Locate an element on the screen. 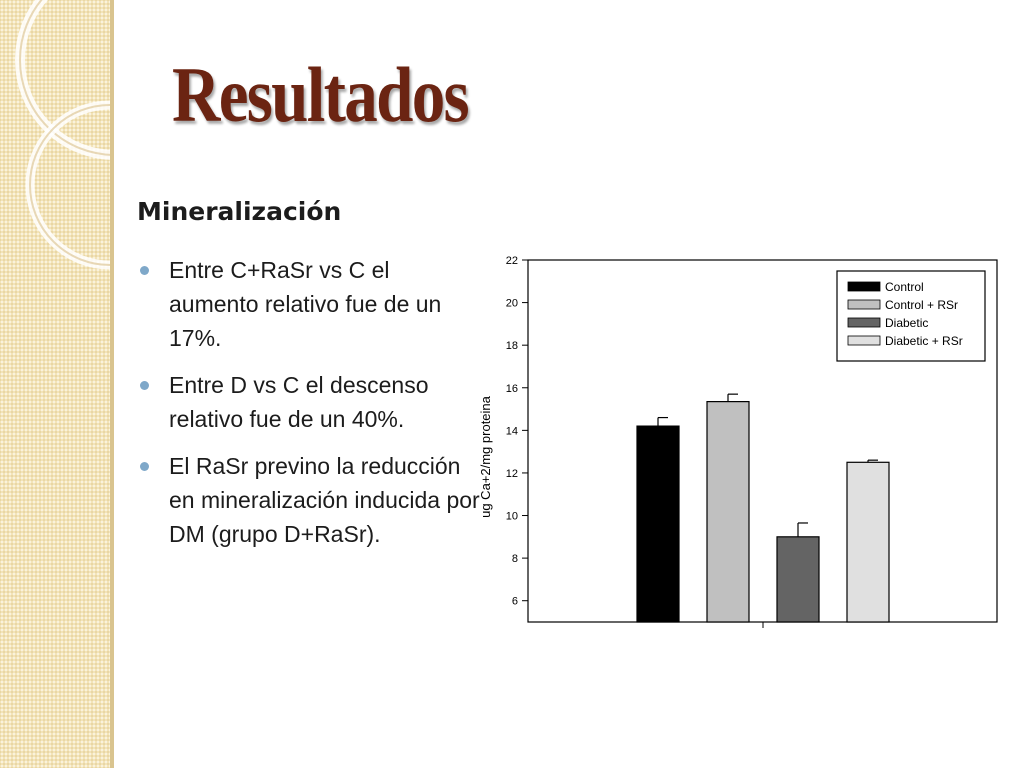 Image resolution: width=1024 pixels, height=768 pixels. legend-box is located at coordinates (911, 316).